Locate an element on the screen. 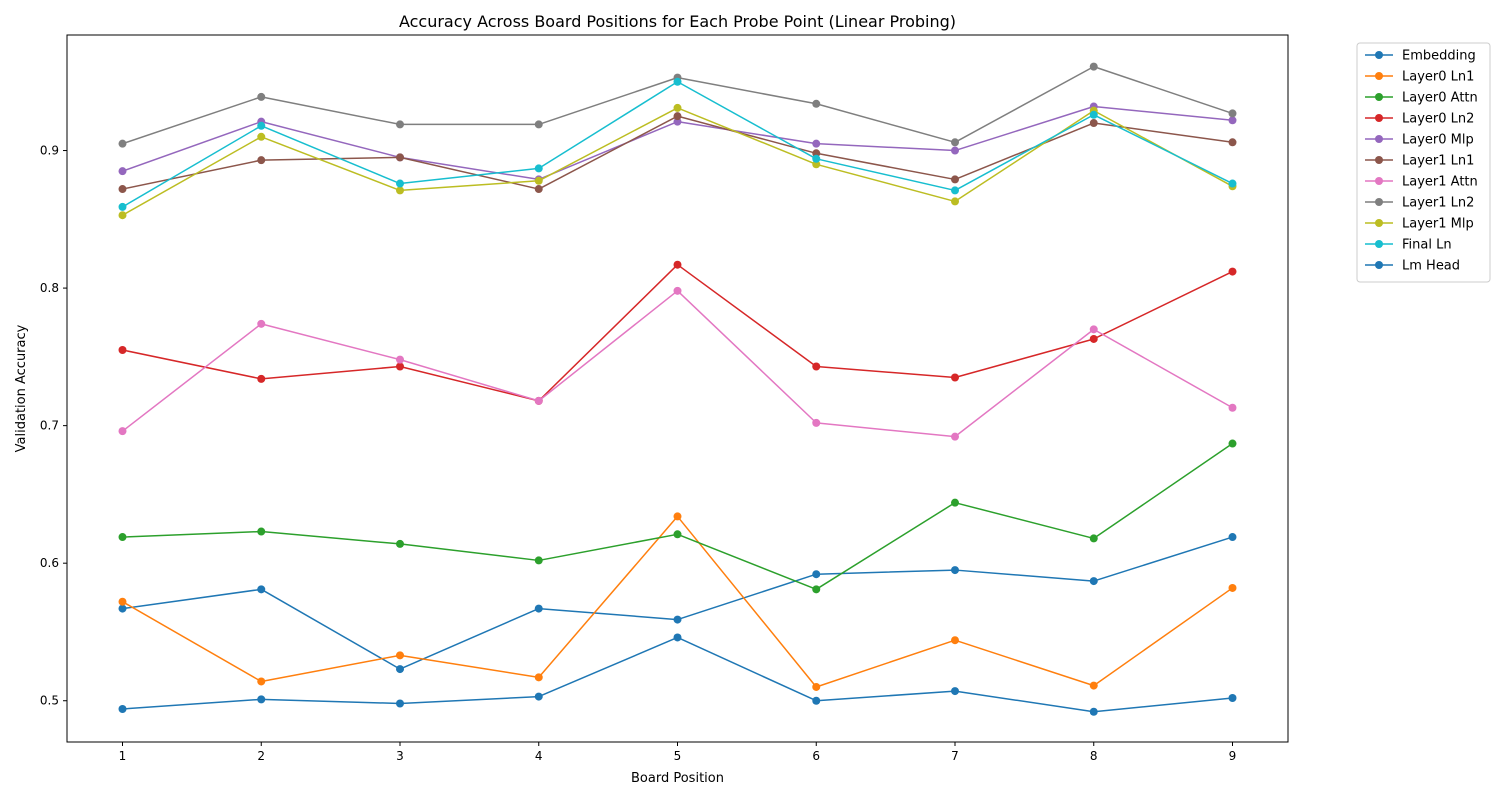 The width and height of the screenshot is (1500, 800). x-axis-title: Board Position is located at coordinates (677, 778).